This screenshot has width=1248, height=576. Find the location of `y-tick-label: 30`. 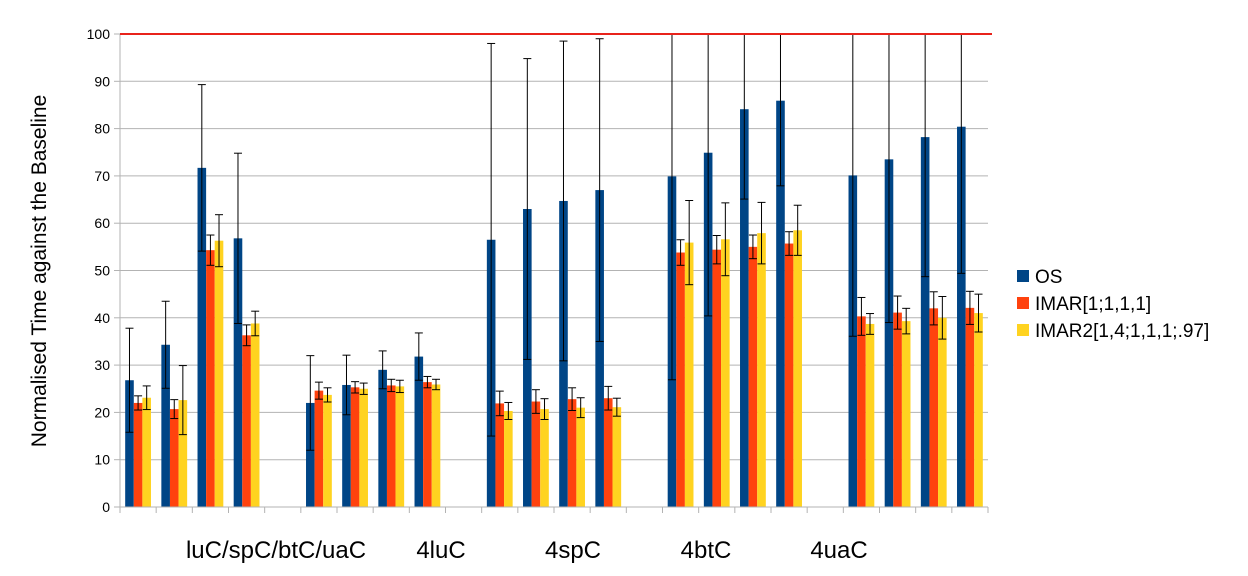

y-tick-label: 30 is located at coordinates (102, 365).